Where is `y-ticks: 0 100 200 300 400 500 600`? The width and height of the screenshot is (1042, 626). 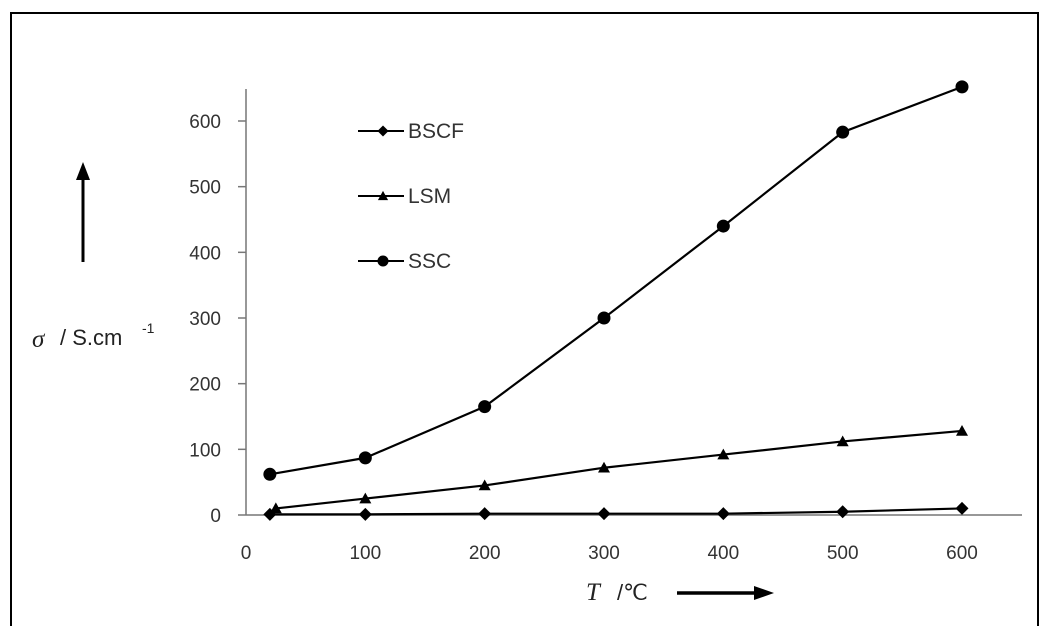 y-ticks: 0 100 200 300 400 500 600 is located at coordinates (217, 319).